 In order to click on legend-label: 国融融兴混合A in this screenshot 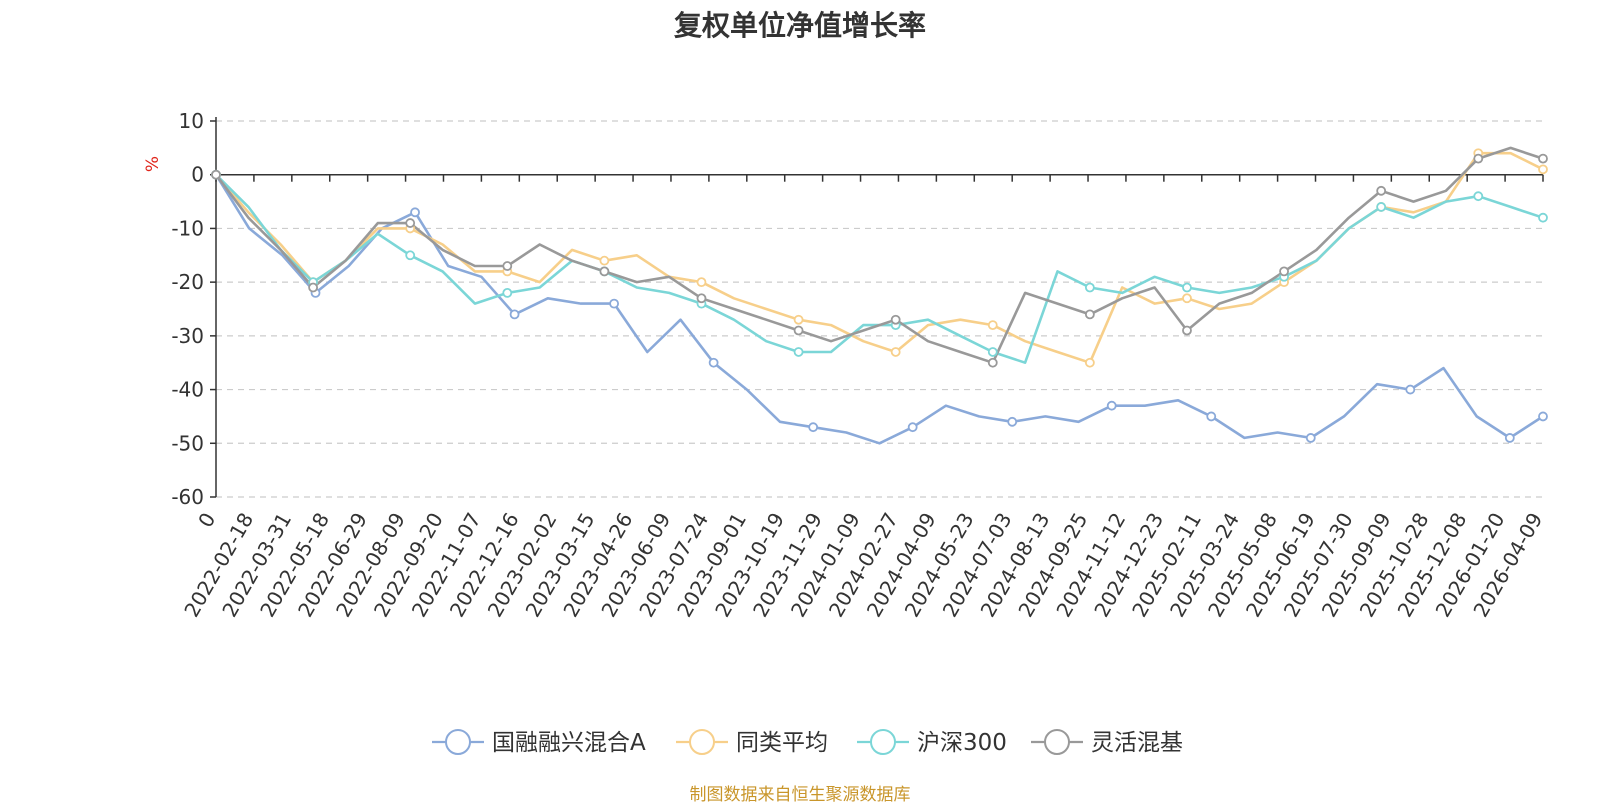, I will do `click(569, 743)`.